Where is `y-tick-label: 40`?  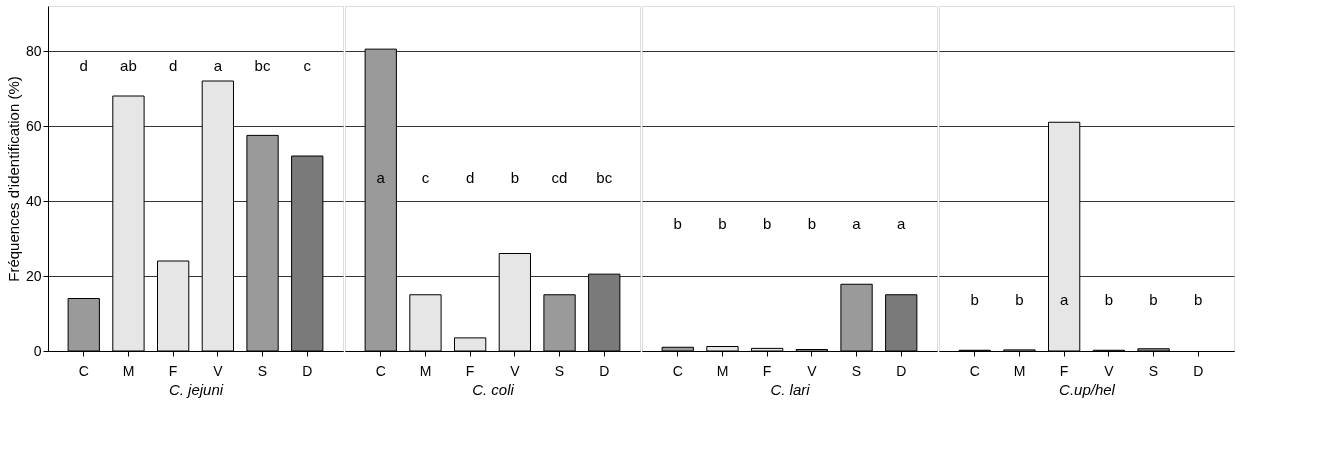
y-tick-label: 40 is located at coordinates (33, 200).